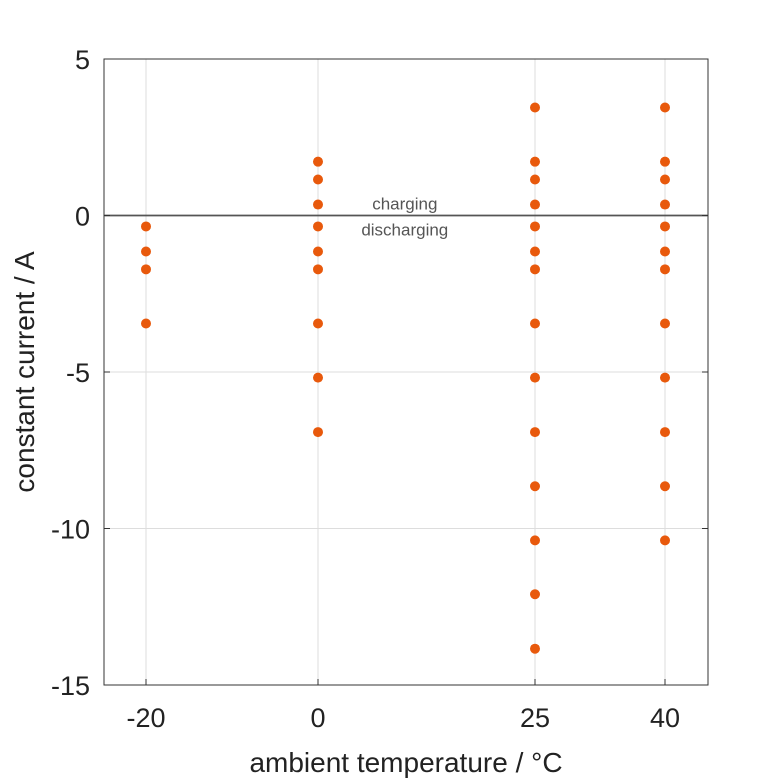 This screenshot has height=781, width=781. I want to click on y-tick-label: -10, so click(70, 530).